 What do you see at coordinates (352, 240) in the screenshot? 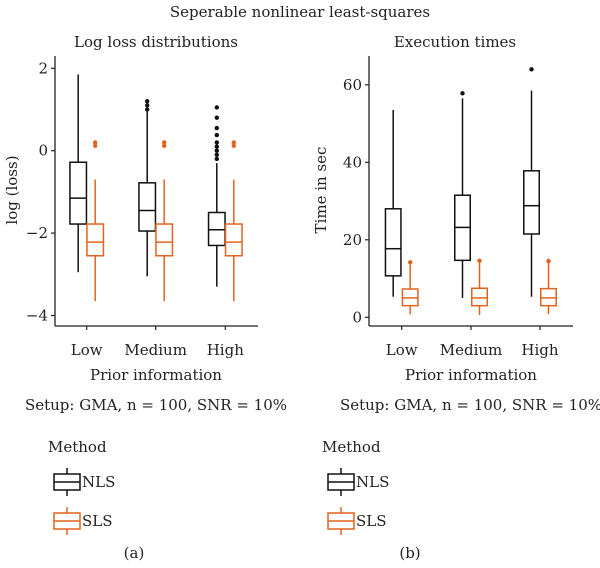
I see `y-tick-label: 20` at bounding box center [352, 240].